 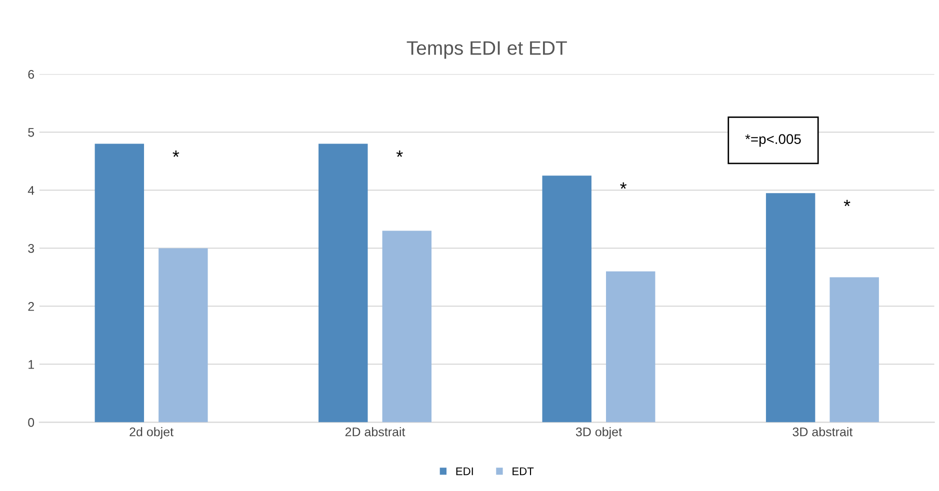 What do you see at coordinates (375, 431) in the screenshot?
I see `x-tick-label: 2D abstrait` at bounding box center [375, 431].